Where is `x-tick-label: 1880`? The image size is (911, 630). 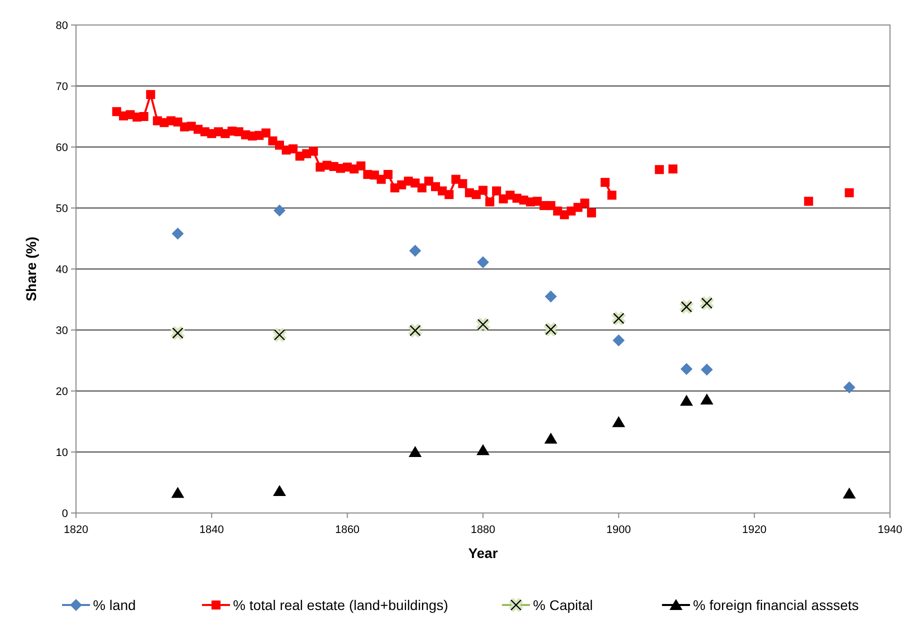
x-tick-label: 1880 is located at coordinates (483, 530).